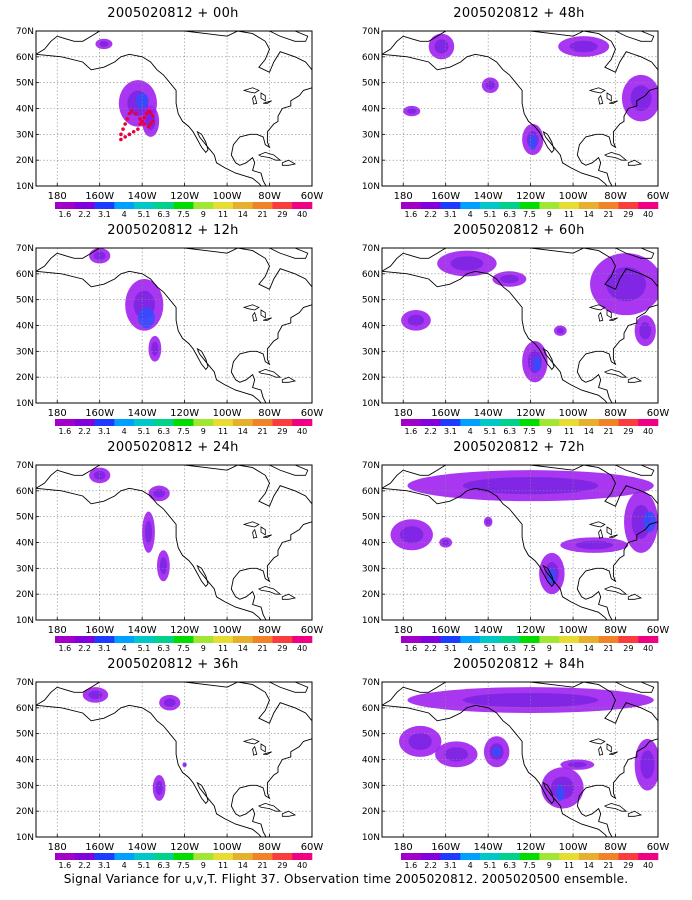 Image resolution: width=692 pixels, height=900 pixels. I want to click on colorbar-label: 2.2, so click(430, 865).